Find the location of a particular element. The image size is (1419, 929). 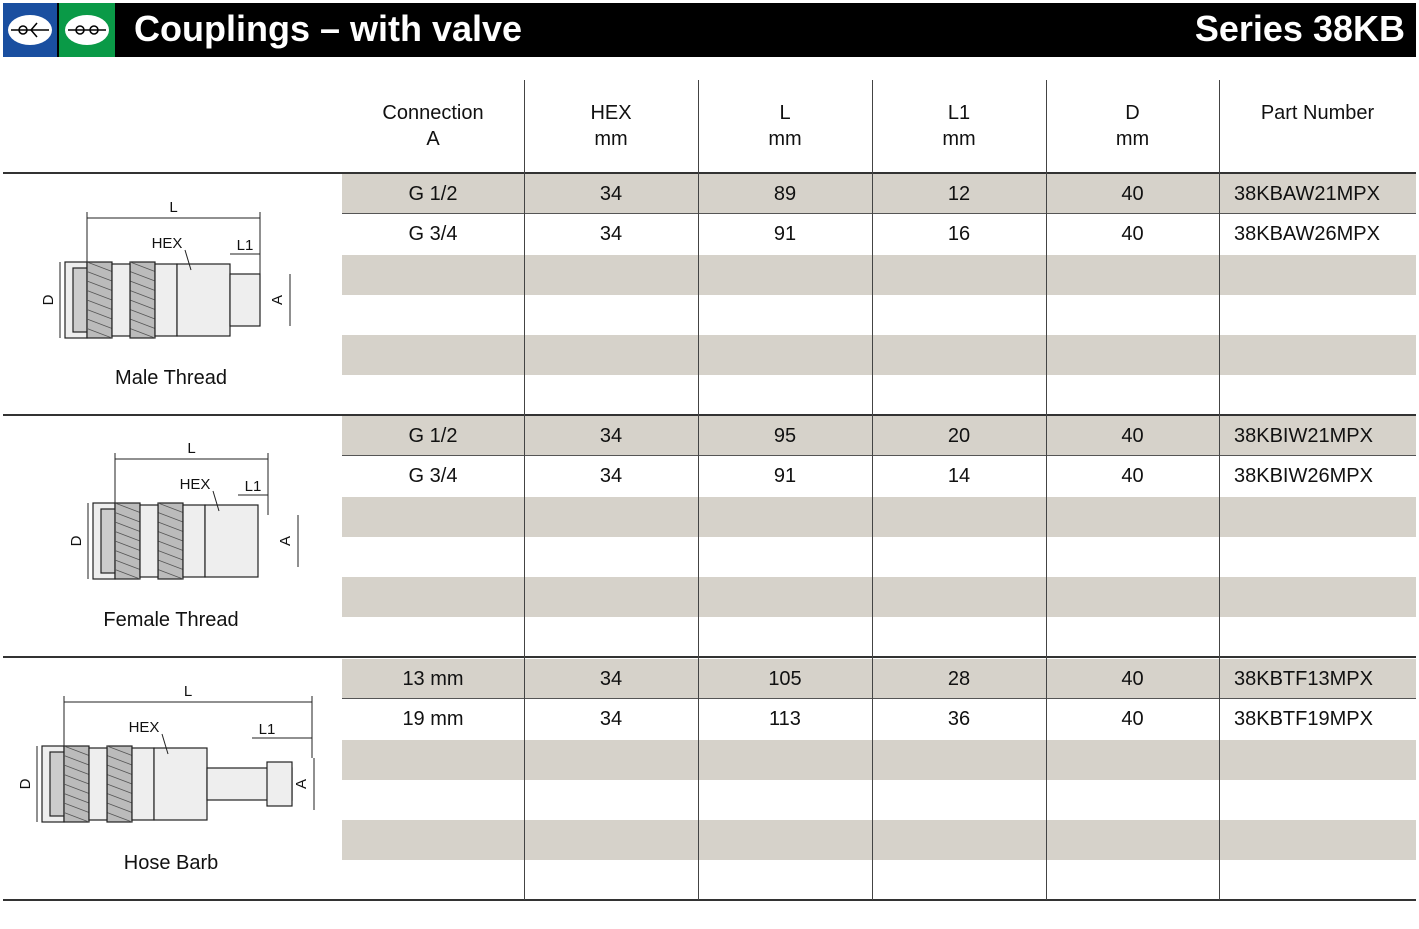

header-bar is located at coordinates (709, 30).